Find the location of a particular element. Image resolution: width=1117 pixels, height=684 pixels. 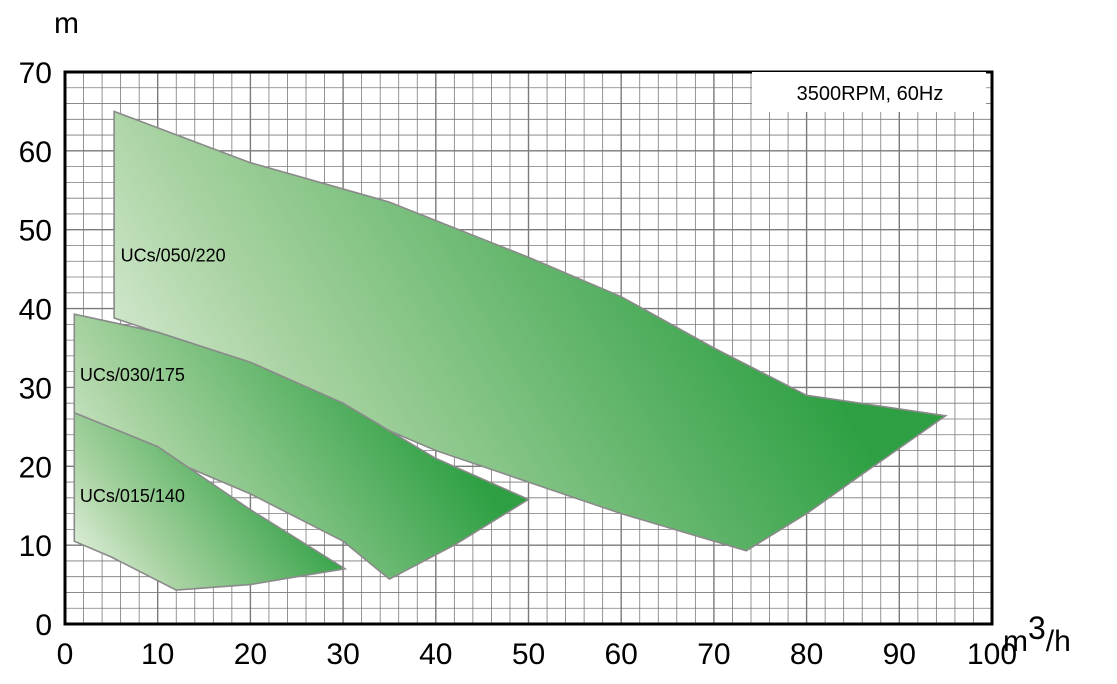

y-tick-label: 60 is located at coordinates (35, 152).